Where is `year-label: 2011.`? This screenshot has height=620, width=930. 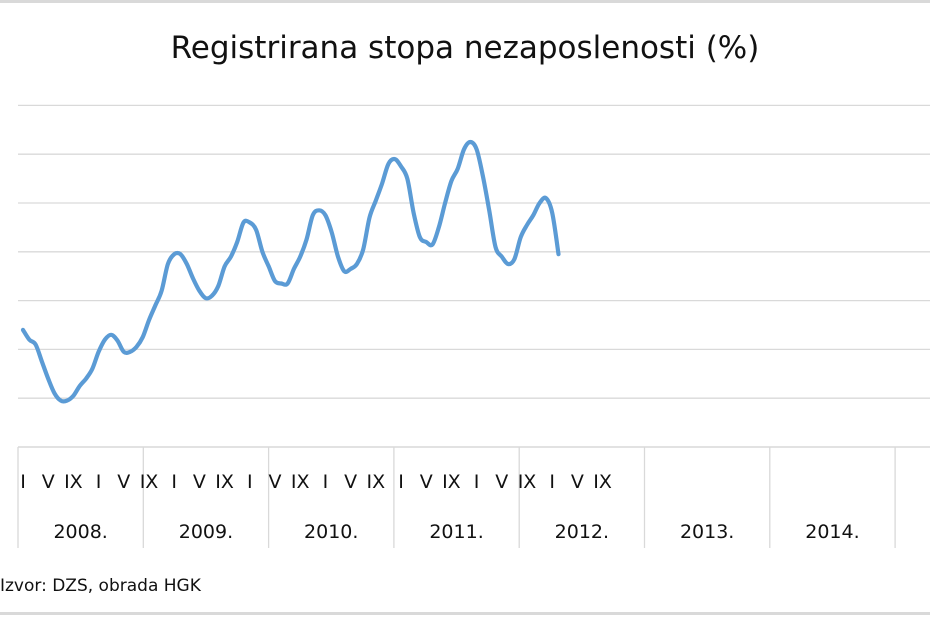 year-label: 2011. is located at coordinates (456, 532).